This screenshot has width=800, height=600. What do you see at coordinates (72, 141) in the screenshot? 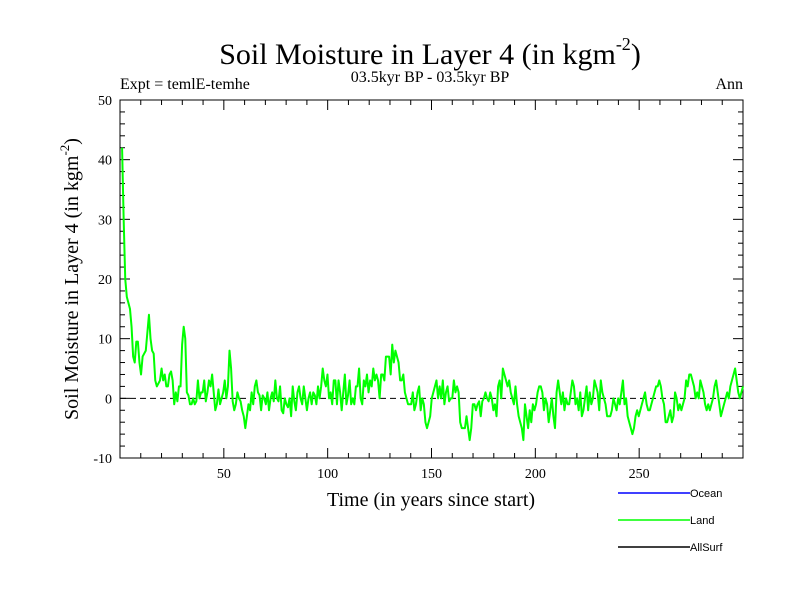
I see `y-axis-label-close: )` at bounding box center [72, 141].